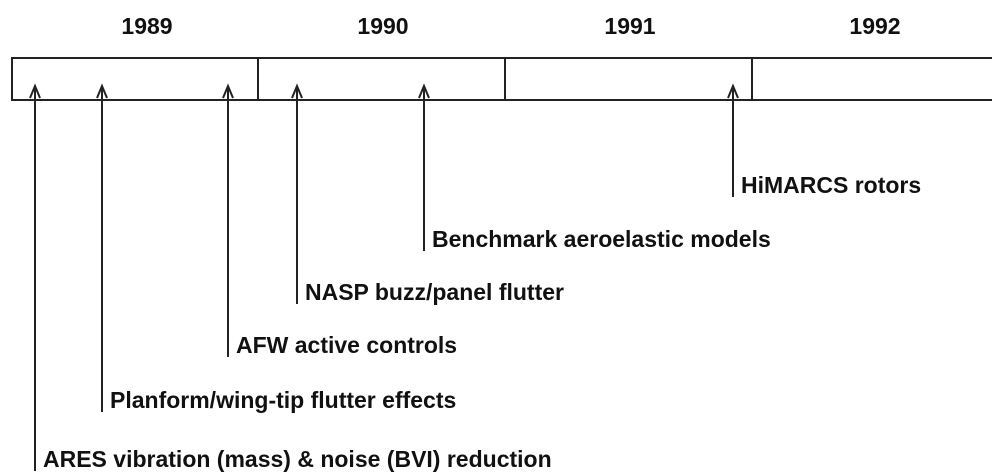 This screenshot has width=992, height=474. I want to click on event-label: NASP buzz/panel flutter, so click(434, 292).